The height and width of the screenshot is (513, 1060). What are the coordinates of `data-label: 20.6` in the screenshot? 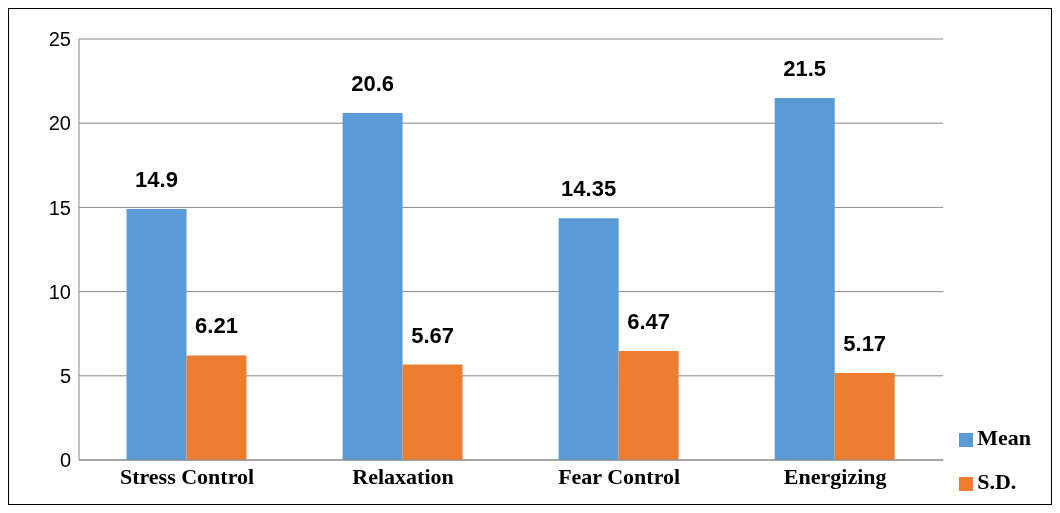 It's located at (373, 84).